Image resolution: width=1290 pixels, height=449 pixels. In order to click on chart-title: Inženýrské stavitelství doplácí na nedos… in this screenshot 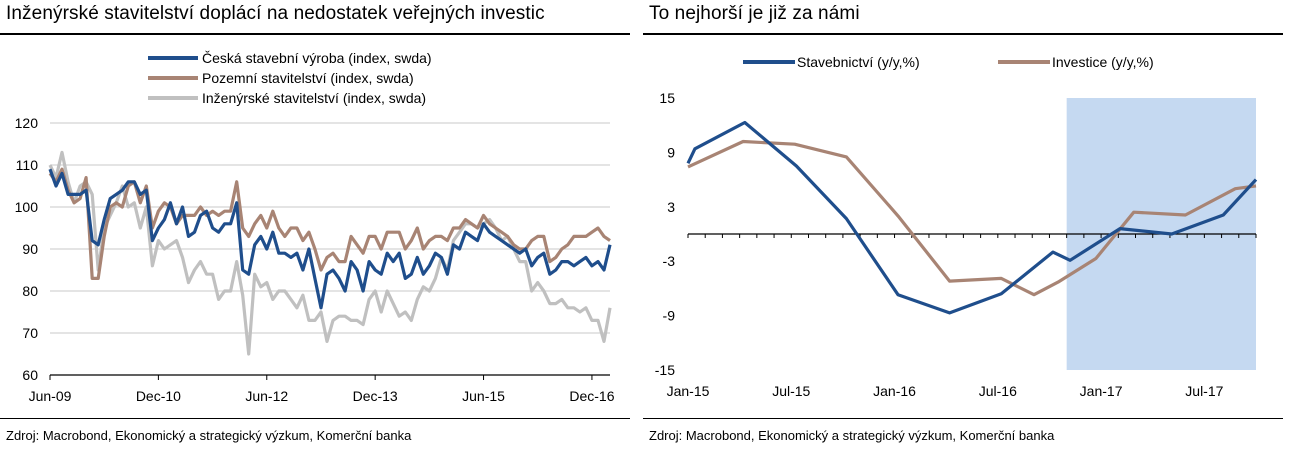, I will do `click(275, 13)`.